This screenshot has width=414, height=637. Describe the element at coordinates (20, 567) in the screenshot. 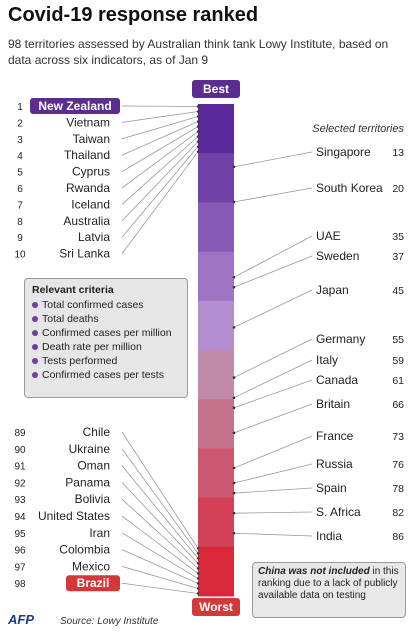

I see `rank-number: 97` at that location.